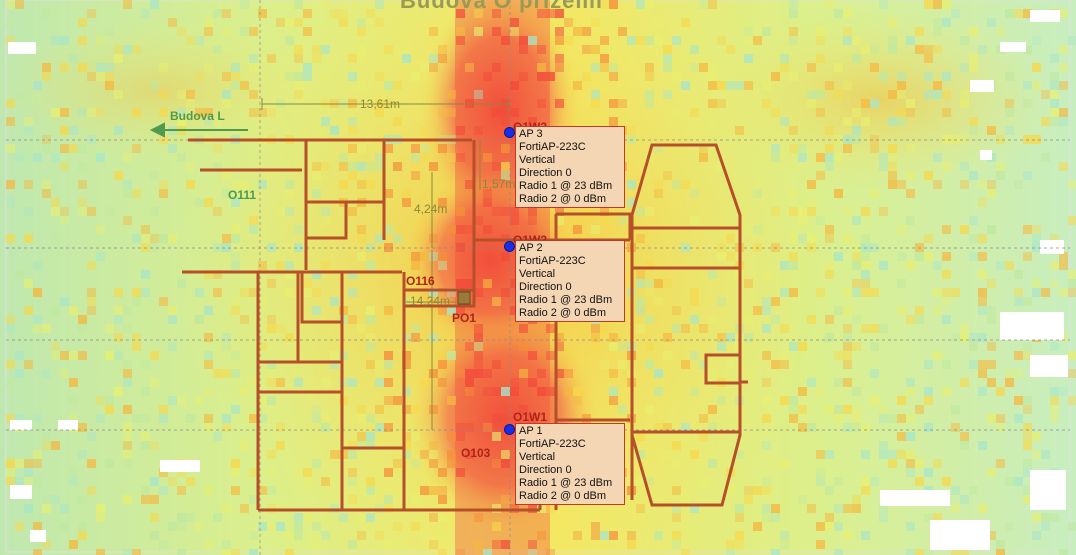 The image size is (1076, 555). Describe the element at coordinates (566, 186) in the screenshot. I see `ap3-radio1: Radio 1 @ 23 dBm` at that location.